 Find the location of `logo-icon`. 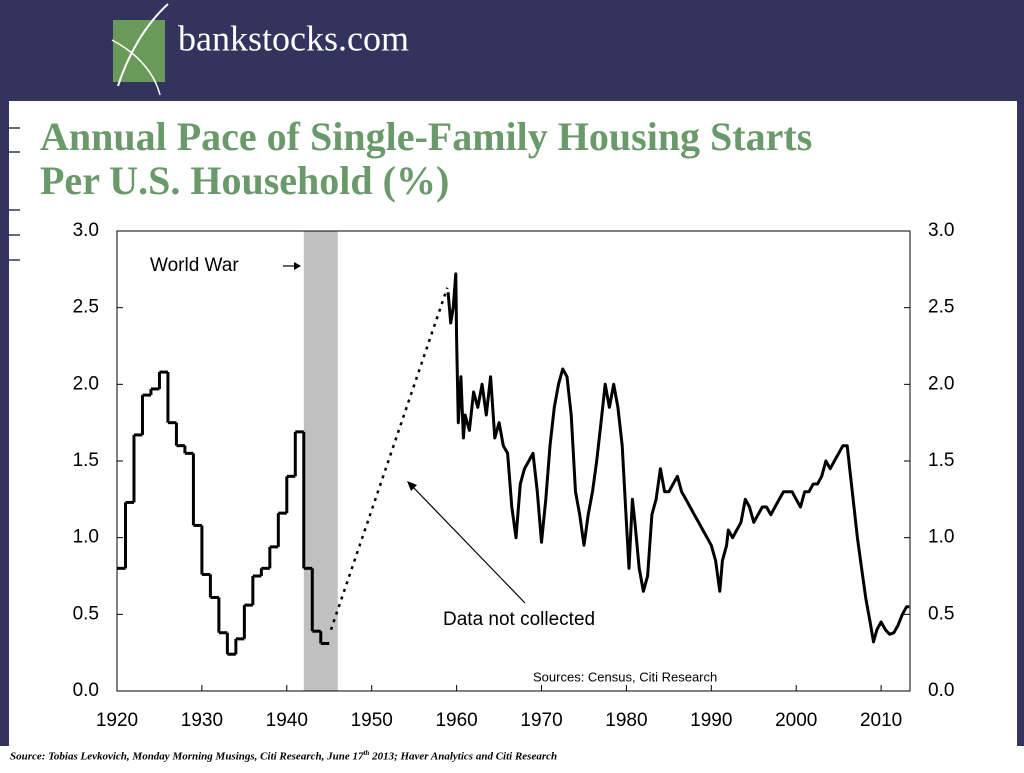

logo-icon is located at coordinates (140, 49).